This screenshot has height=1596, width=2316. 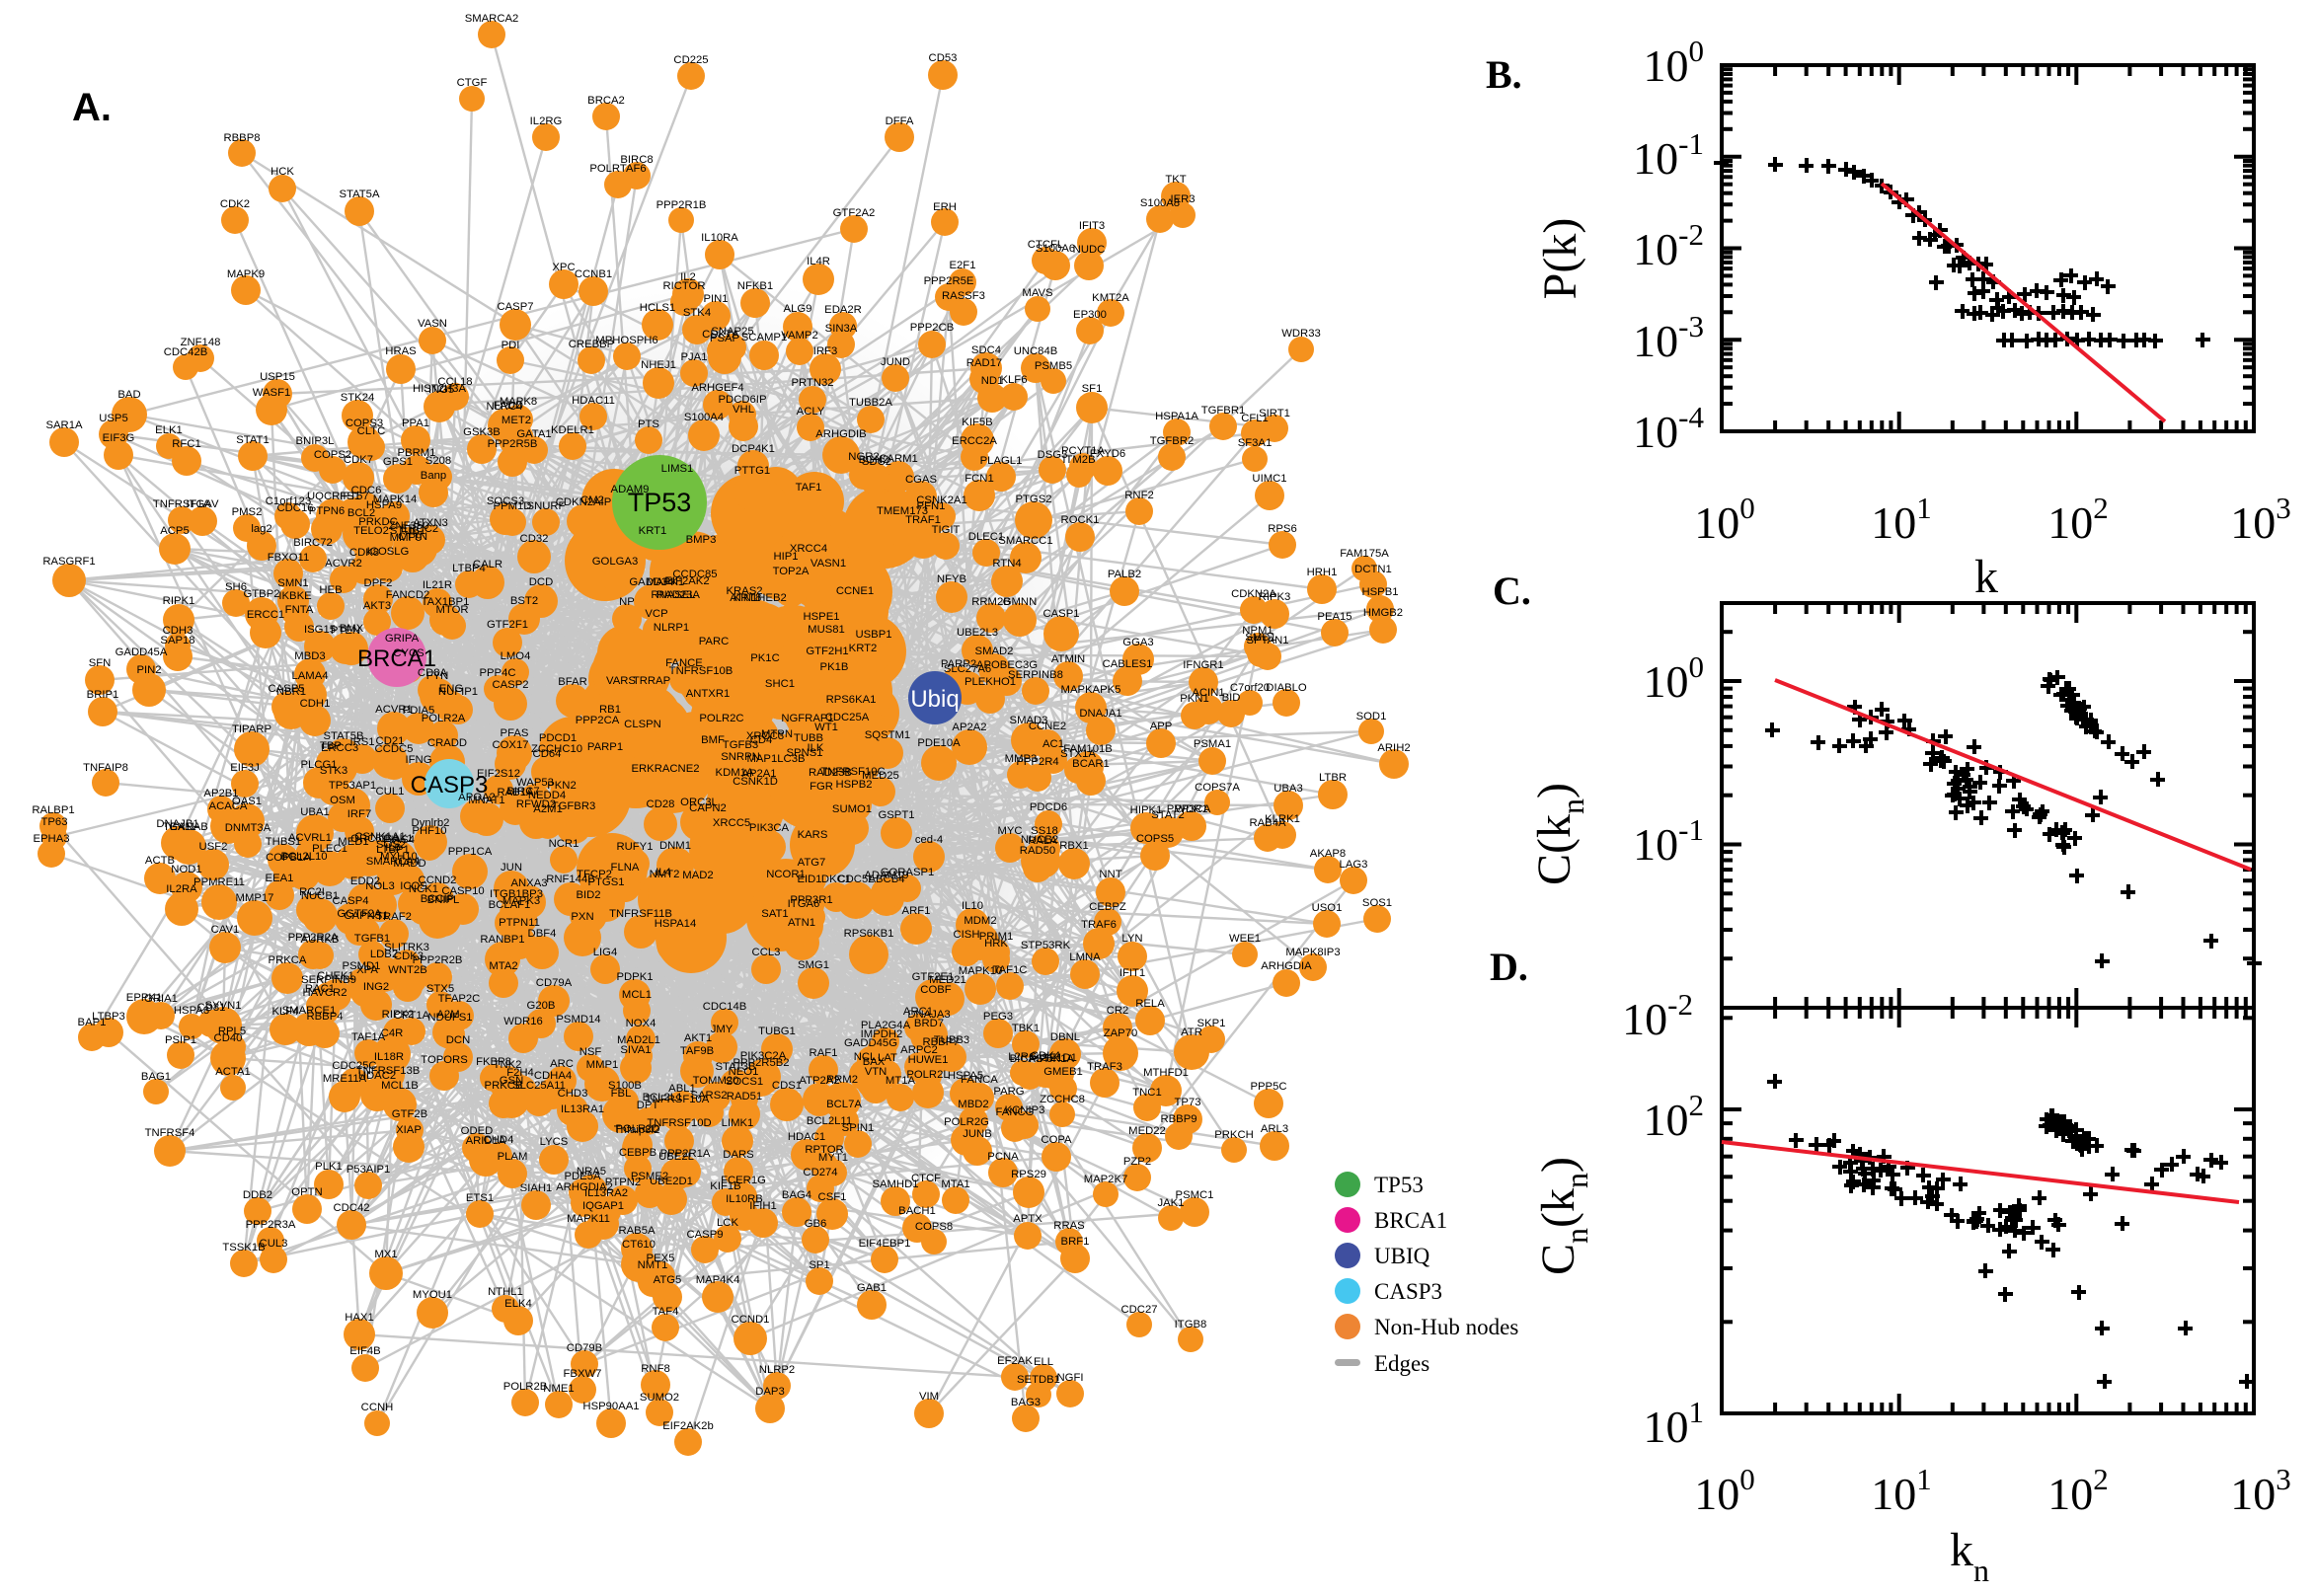 I want to click on svg-text: GB6, so click(x=816, y=1224).